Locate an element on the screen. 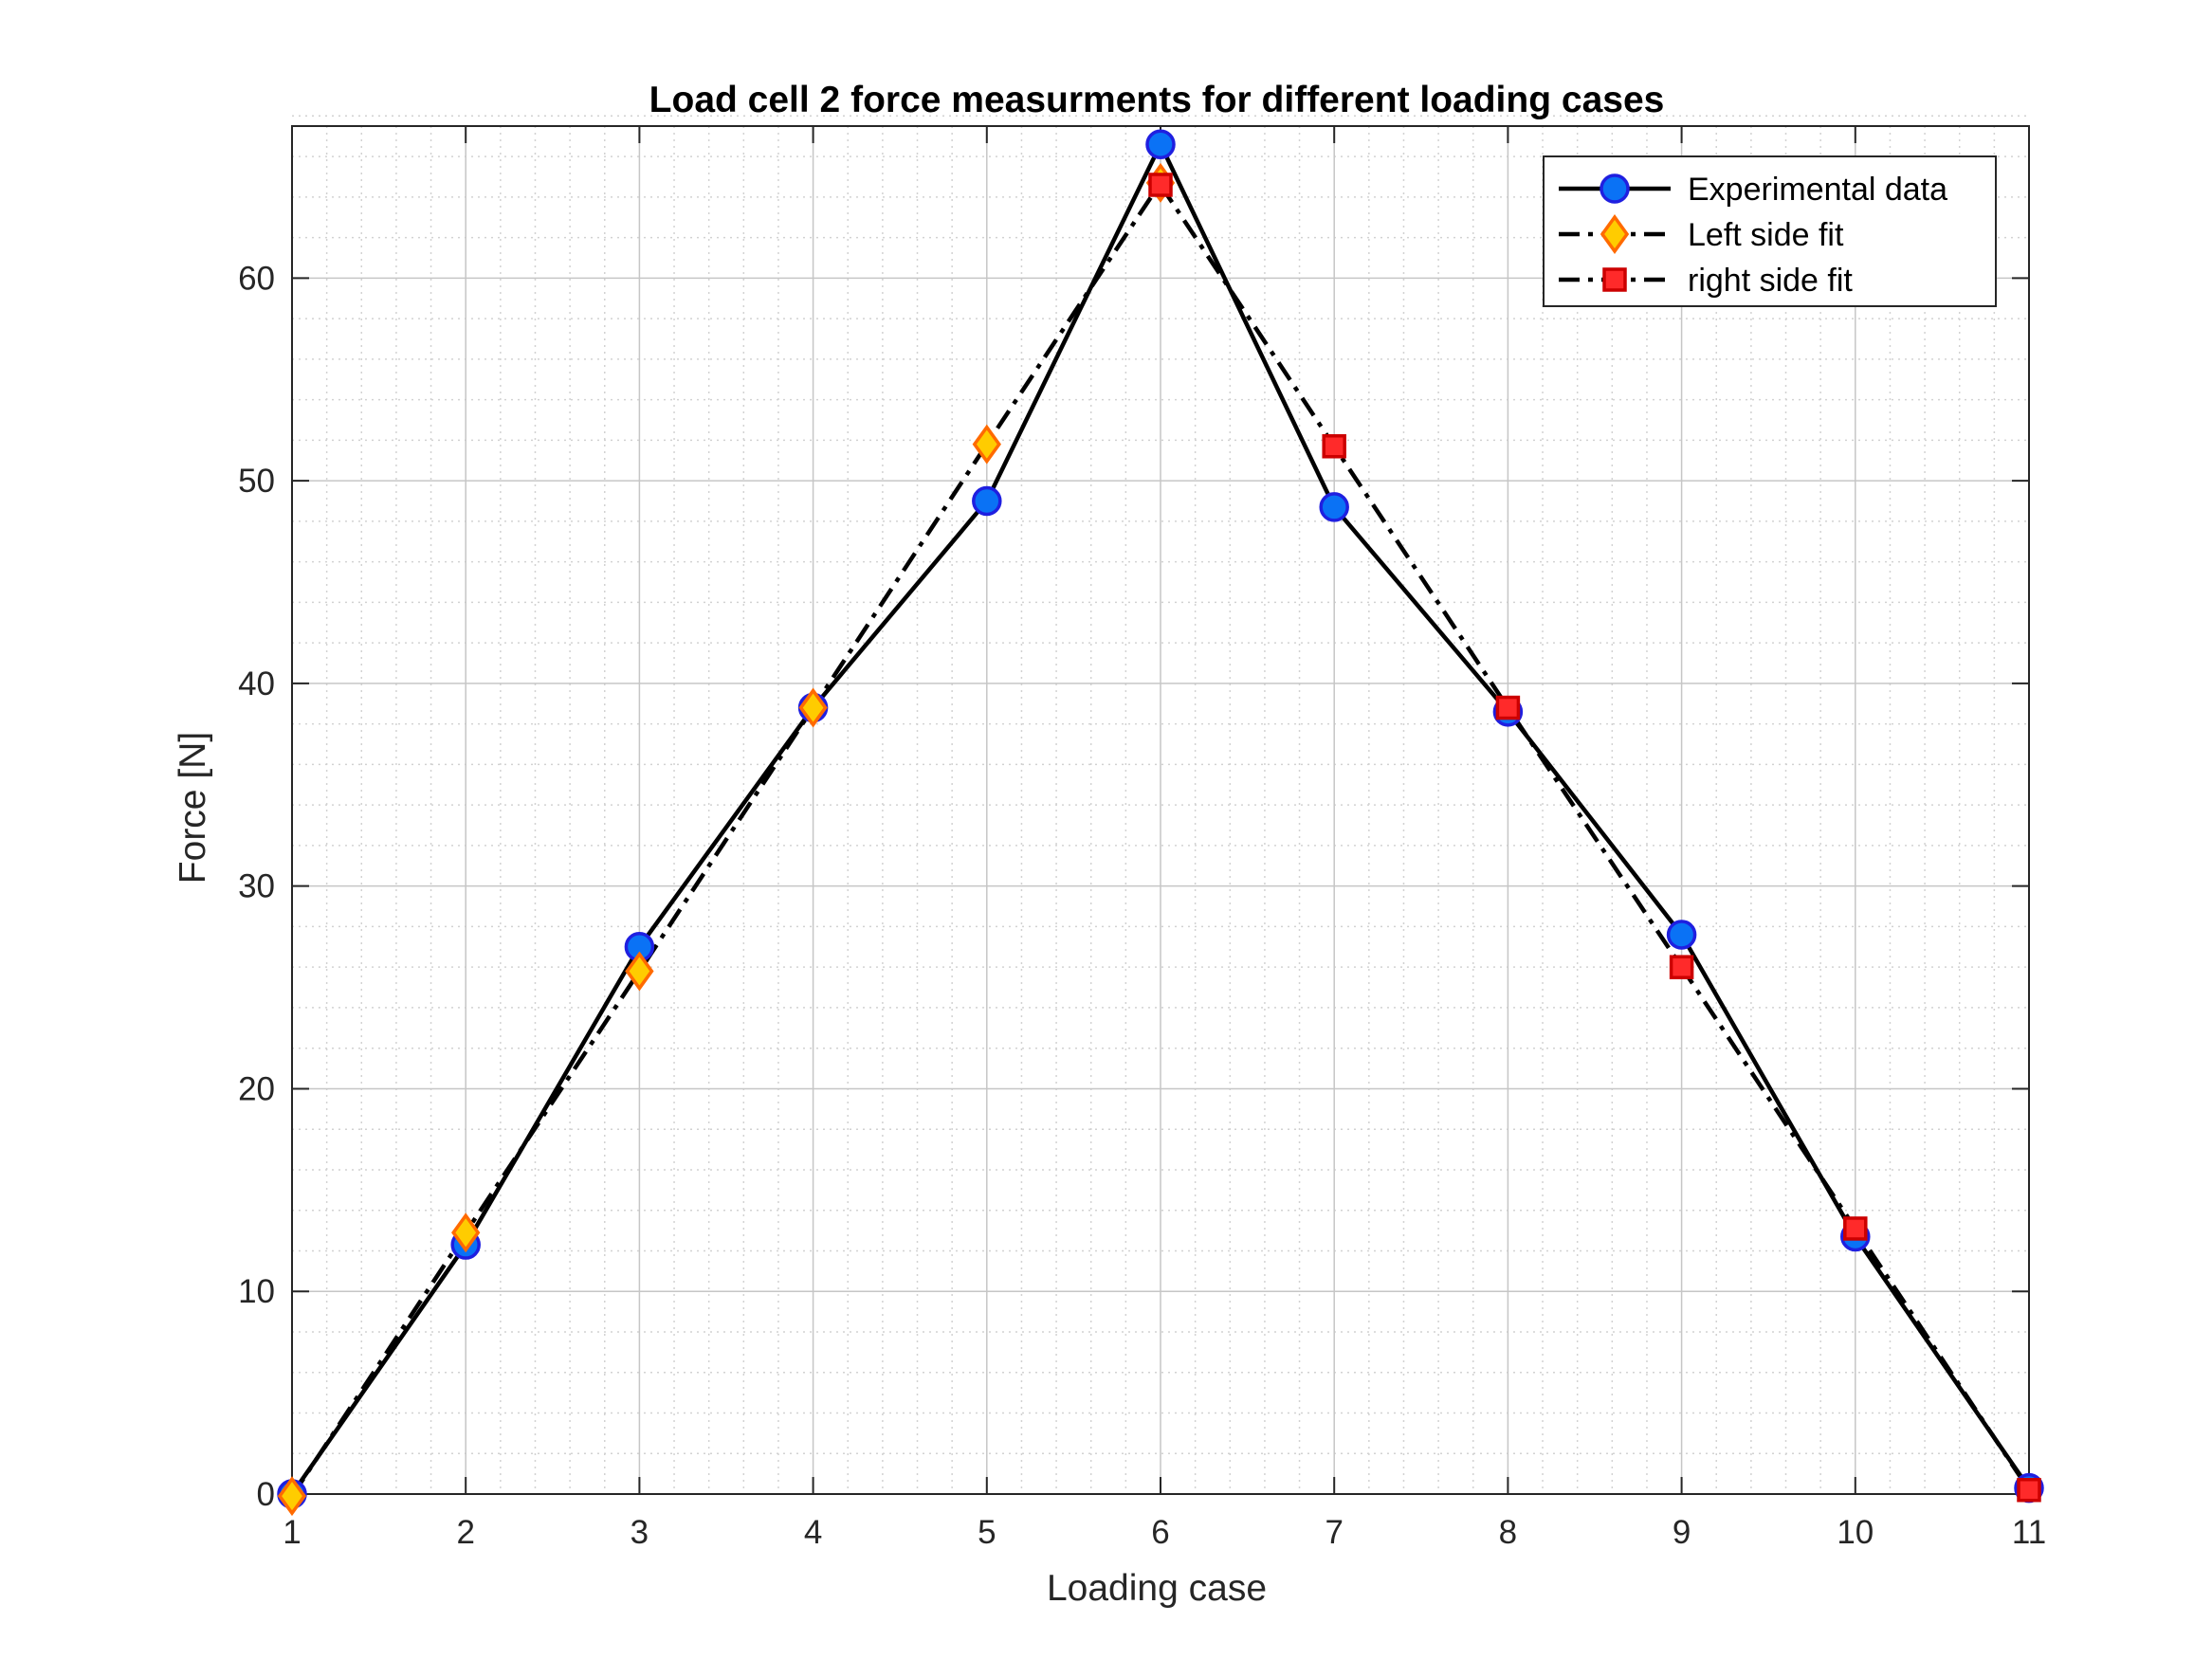 The height and width of the screenshot is (1659, 2212). x-tick-label: 3 is located at coordinates (640, 1532).